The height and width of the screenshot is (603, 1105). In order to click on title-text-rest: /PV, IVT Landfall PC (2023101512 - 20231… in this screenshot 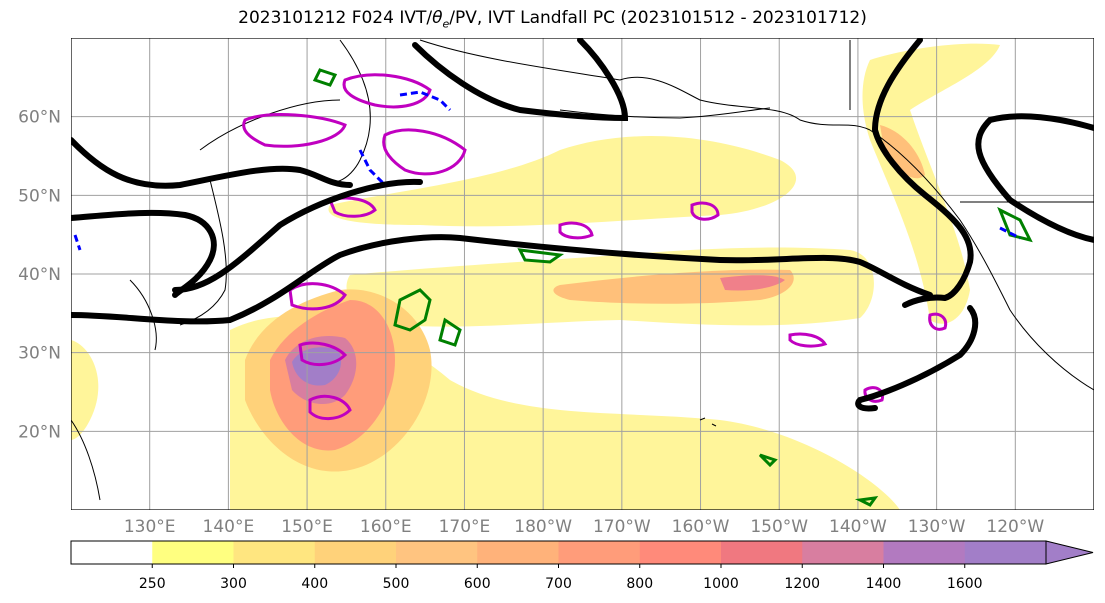, I will do `click(658, 18)`.